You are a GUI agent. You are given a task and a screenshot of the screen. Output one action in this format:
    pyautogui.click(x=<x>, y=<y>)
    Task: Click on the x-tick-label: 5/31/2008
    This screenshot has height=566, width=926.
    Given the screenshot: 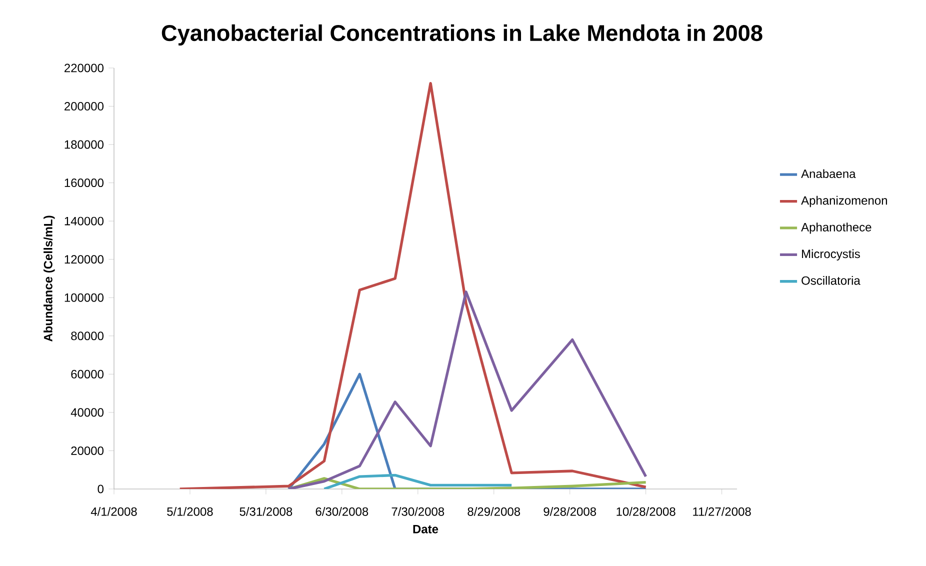 What is the action you would take?
    pyautogui.click(x=266, y=511)
    